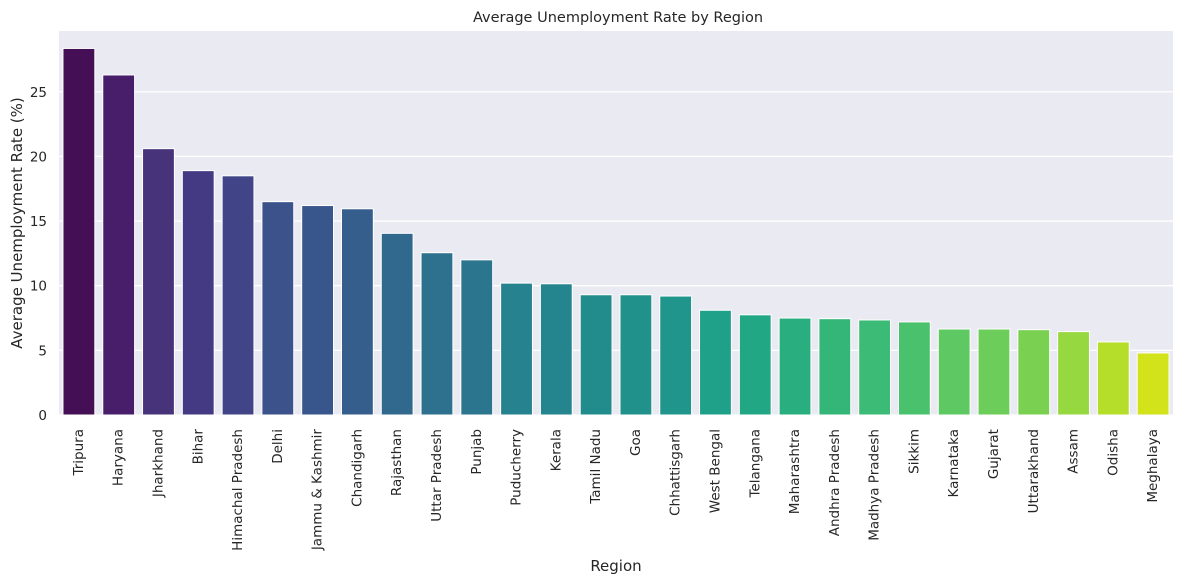 This screenshot has width=1184, height=584. I want to click on x-tick-label: Delhi, so click(278, 446).